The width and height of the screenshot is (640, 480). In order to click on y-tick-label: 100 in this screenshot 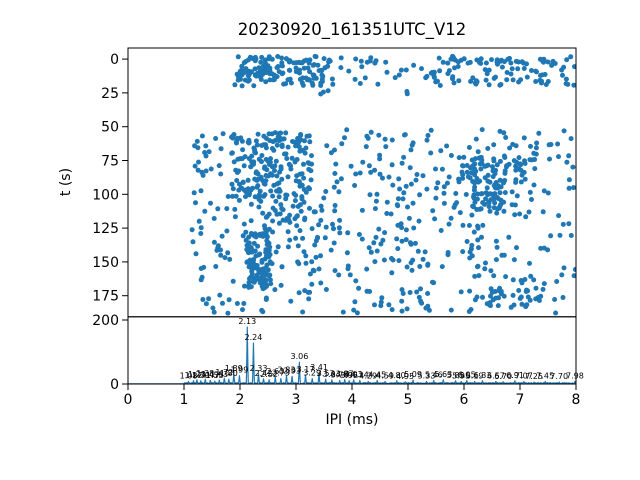, I will do `click(105, 195)`.